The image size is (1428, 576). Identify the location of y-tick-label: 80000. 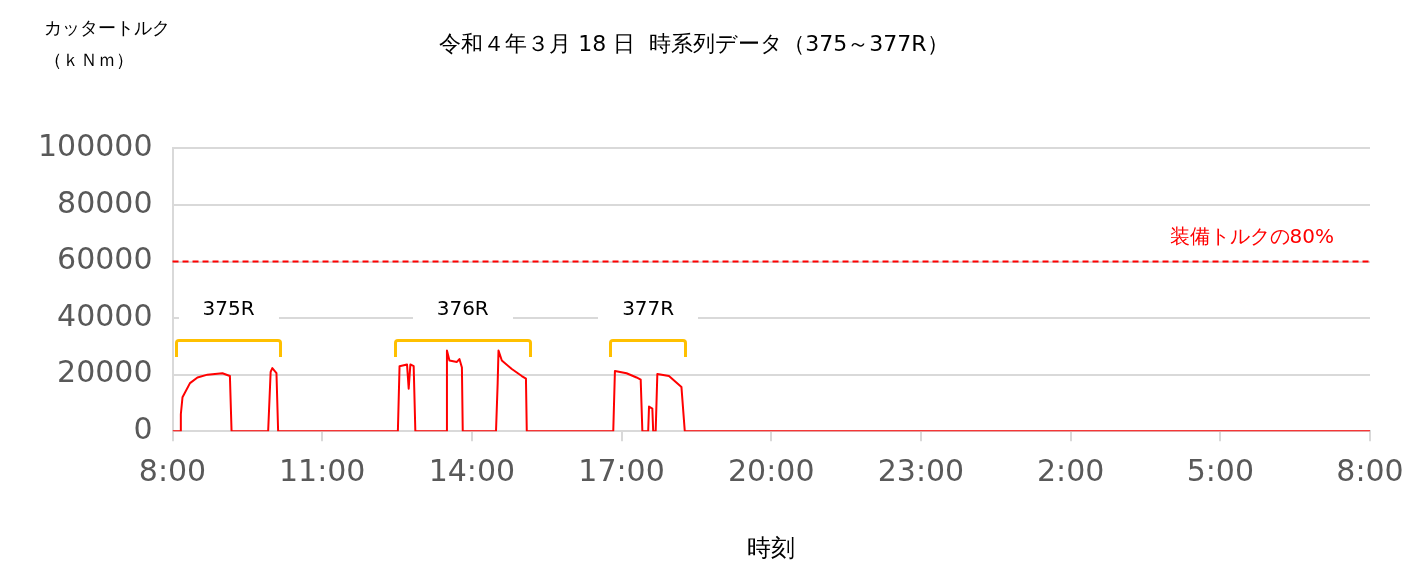
(105, 202).